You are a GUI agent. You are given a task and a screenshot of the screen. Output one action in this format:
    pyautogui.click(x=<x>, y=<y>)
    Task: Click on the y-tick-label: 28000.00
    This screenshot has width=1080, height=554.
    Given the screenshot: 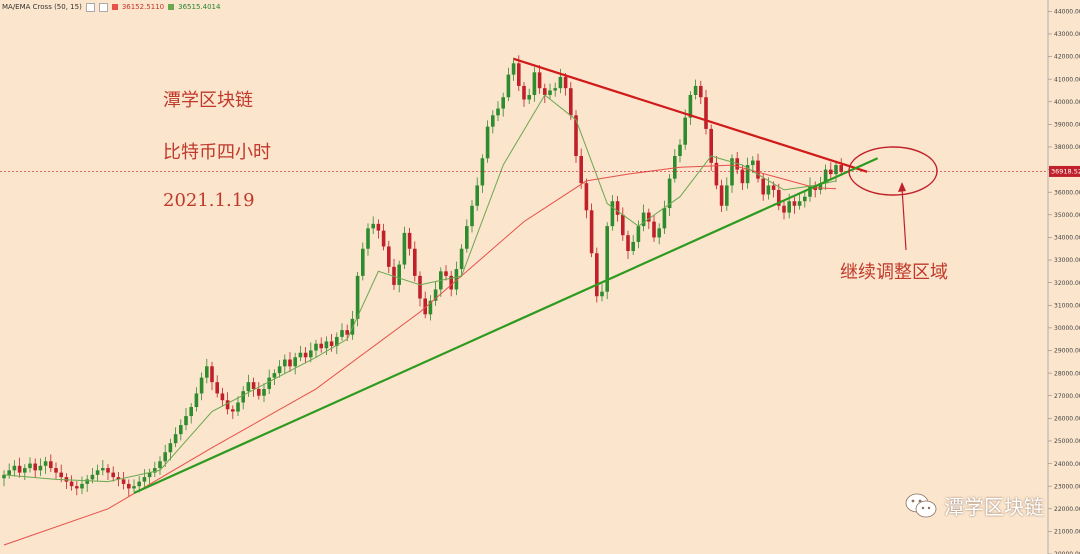 What is the action you would take?
    pyautogui.click(x=1067, y=373)
    